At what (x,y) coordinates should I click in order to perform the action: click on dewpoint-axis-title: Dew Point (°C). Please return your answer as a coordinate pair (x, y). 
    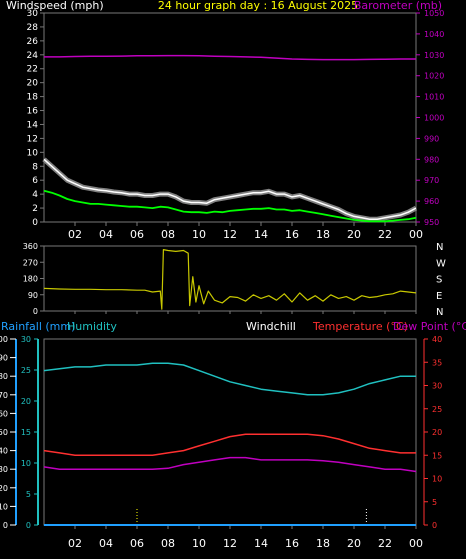
    Looking at the image, I should click on (429, 326).